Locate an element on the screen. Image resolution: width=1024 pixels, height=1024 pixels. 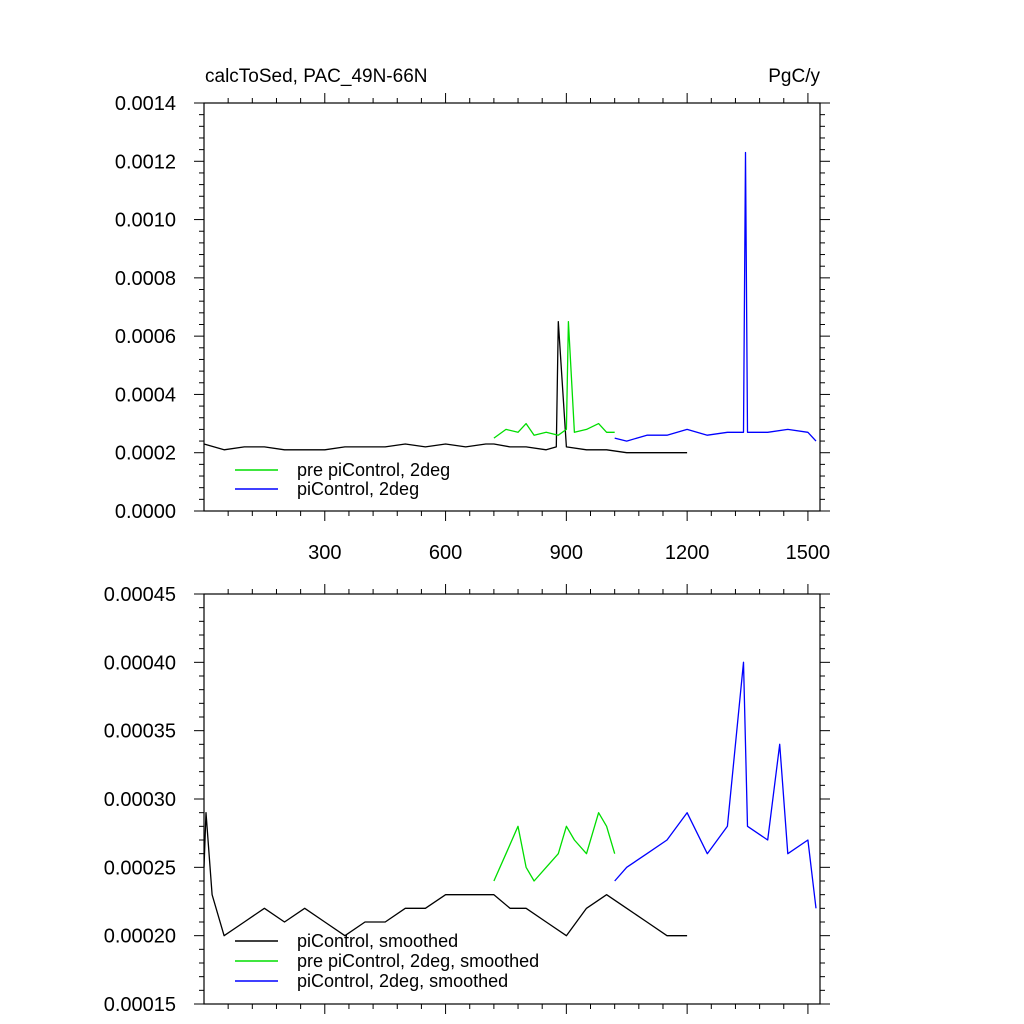
top-panel-title: calcToSed, PAC_49N-66N is located at coordinates (316, 76).